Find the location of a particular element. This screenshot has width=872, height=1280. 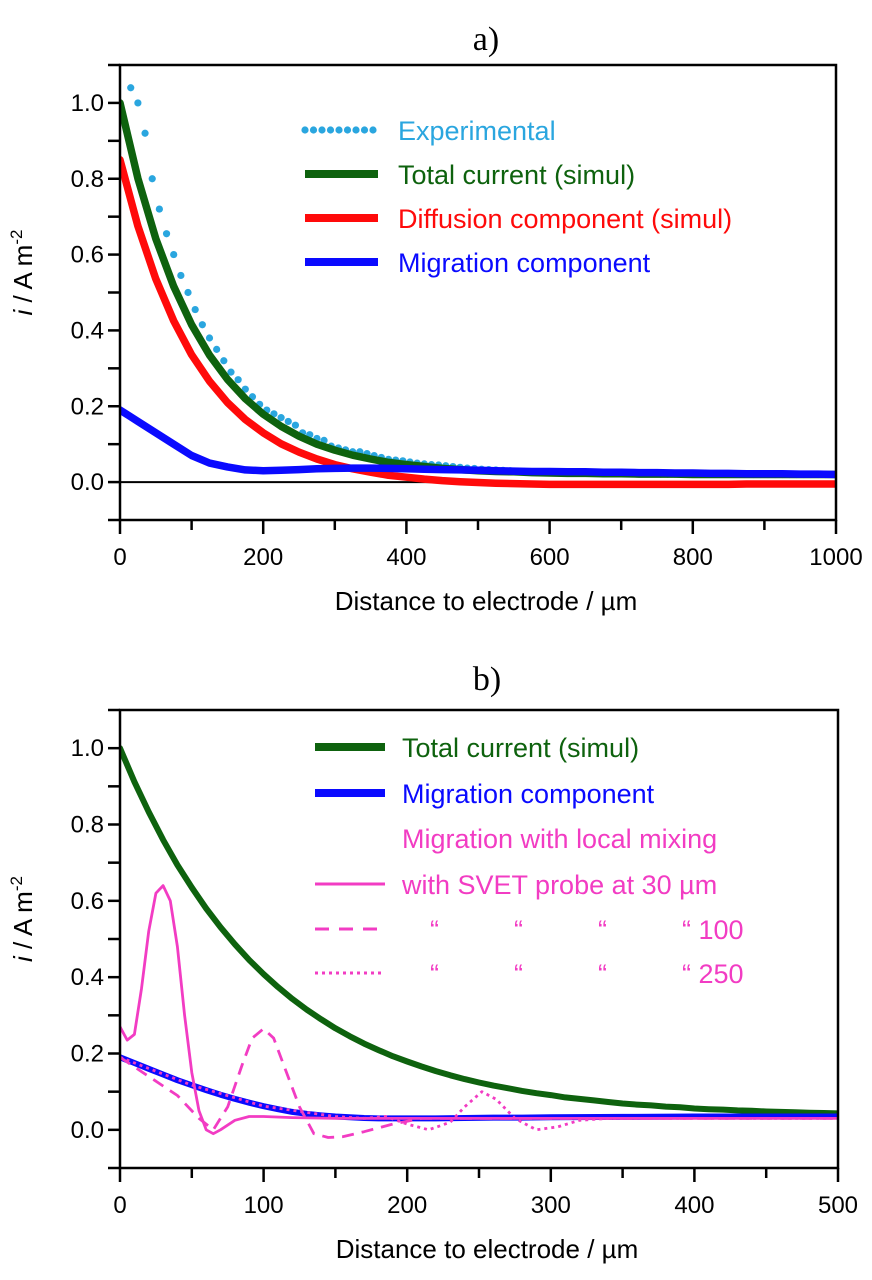

legend-item: “ “ “ “ 250 is located at coordinates (529, 974).